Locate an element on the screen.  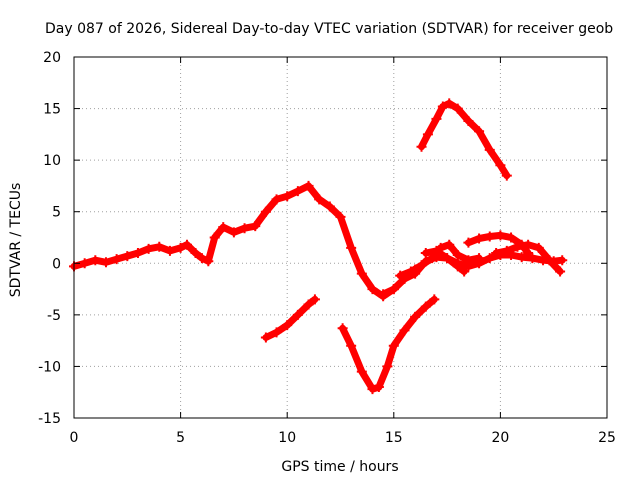
y-tick-label: -5 is located at coordinates (54, 316).